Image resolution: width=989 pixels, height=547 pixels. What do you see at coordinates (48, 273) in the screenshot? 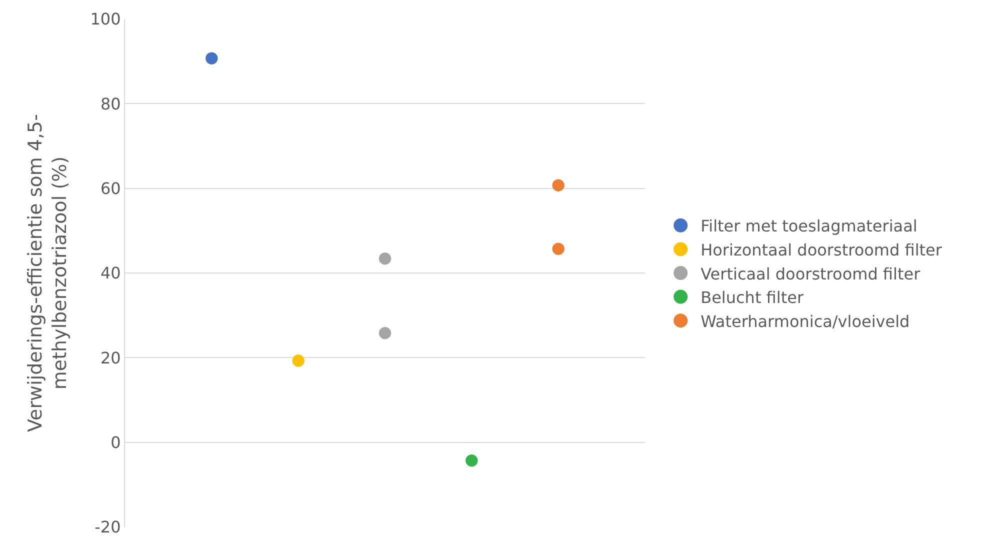
I see `y-axis-title: Verwijderings-efficientie som 4,5-methylbenzotriazool (%)` at bounding box center [48, 273].